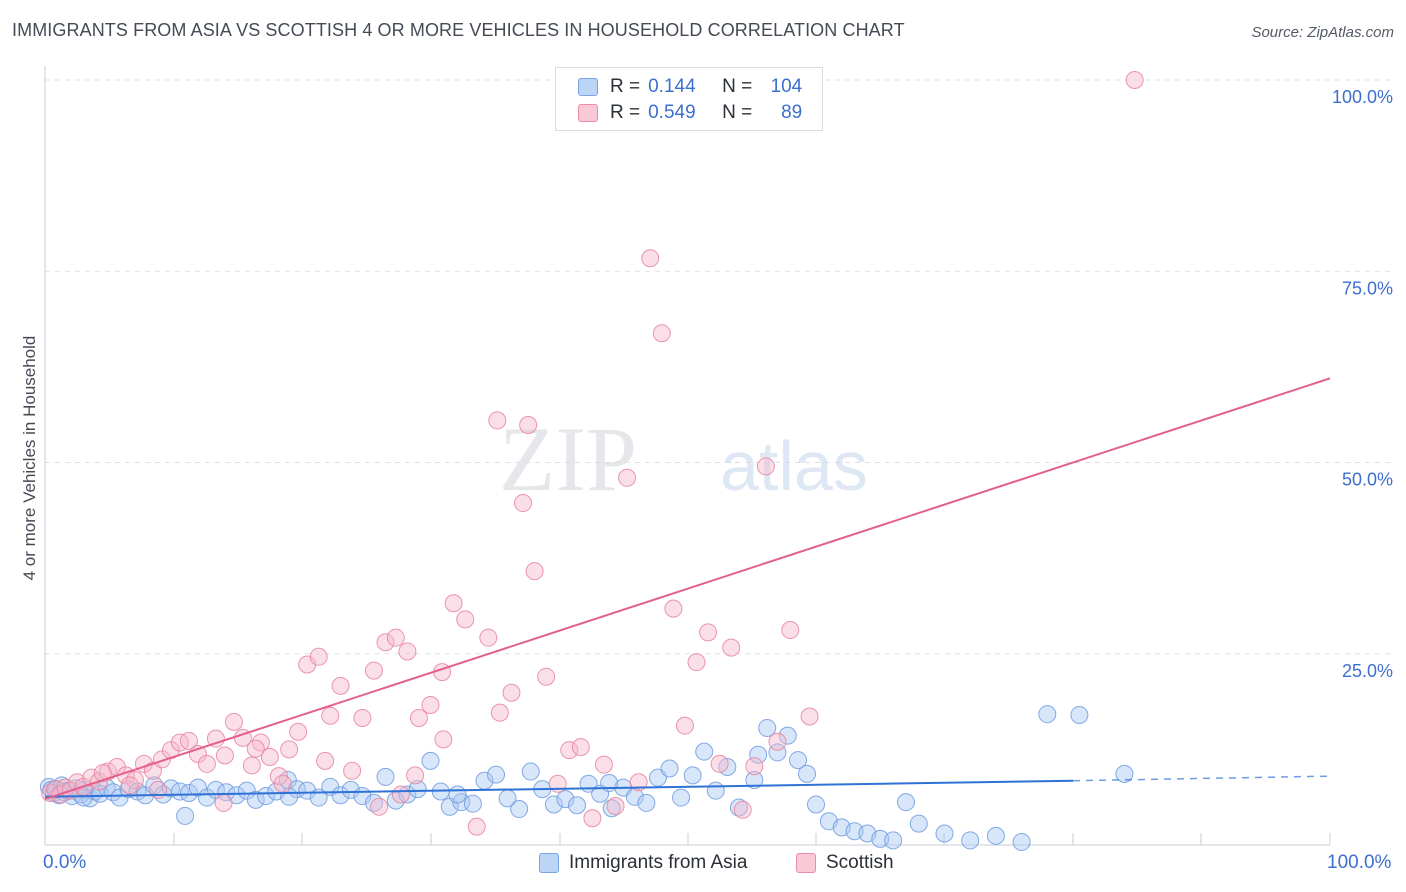  I want to click on y-axis-title: 4 or more Vehicles in Household, so click(29, 458).